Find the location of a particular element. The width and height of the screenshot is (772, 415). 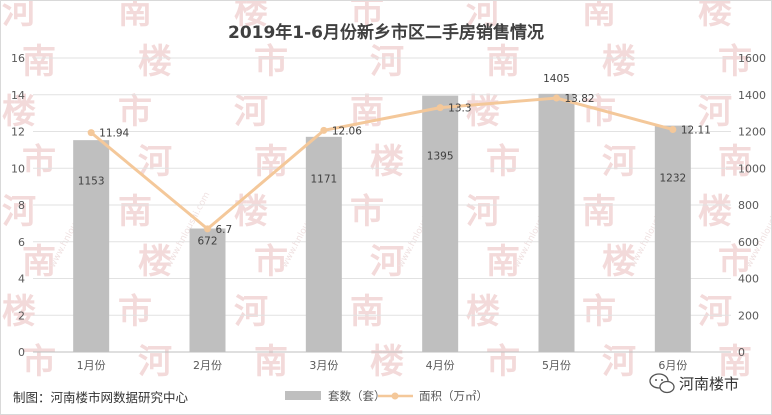

bar-value-label: 1153 is located at coordinates (91, 182).